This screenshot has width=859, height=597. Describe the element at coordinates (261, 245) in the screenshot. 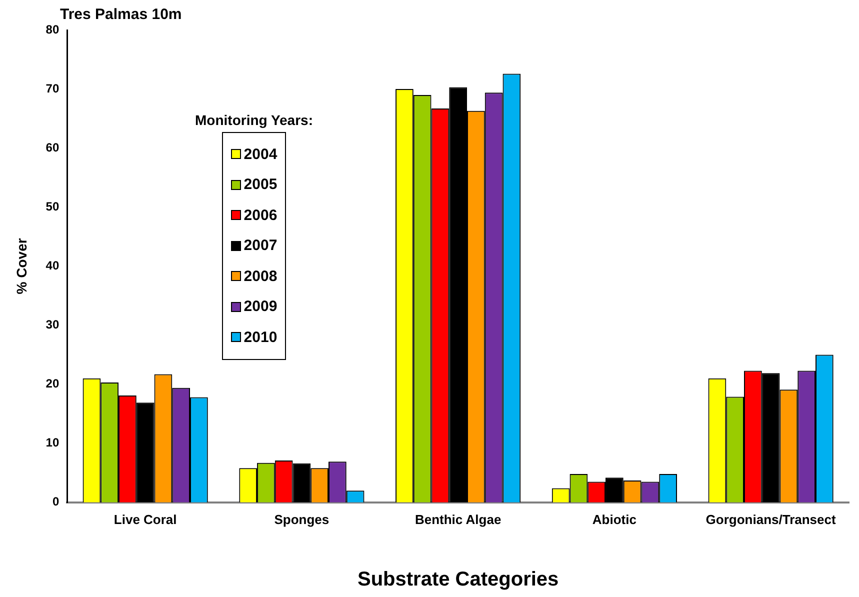

I see `legend-label: 2007` at that location.